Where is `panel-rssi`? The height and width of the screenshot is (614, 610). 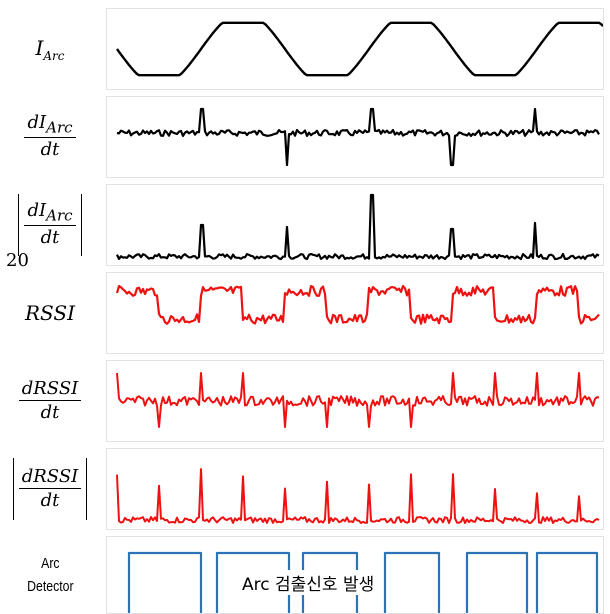 panel-rssi is located at coordinates (355, 313).